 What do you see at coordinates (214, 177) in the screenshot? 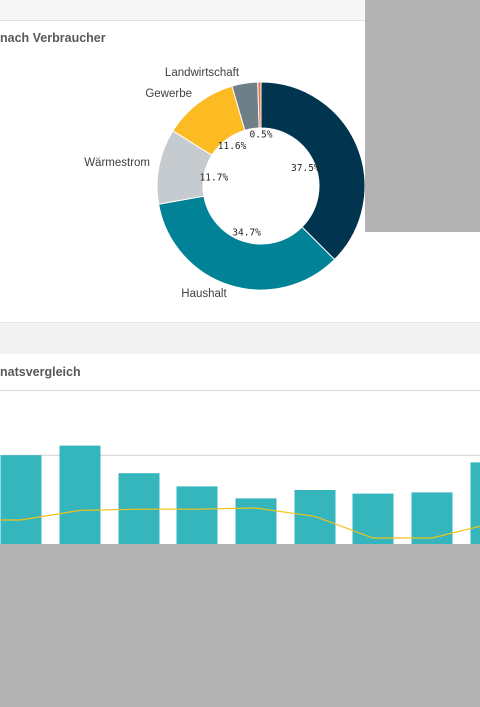
I see `slice-value-label: 11.7%` at bounding box center [214, 177].